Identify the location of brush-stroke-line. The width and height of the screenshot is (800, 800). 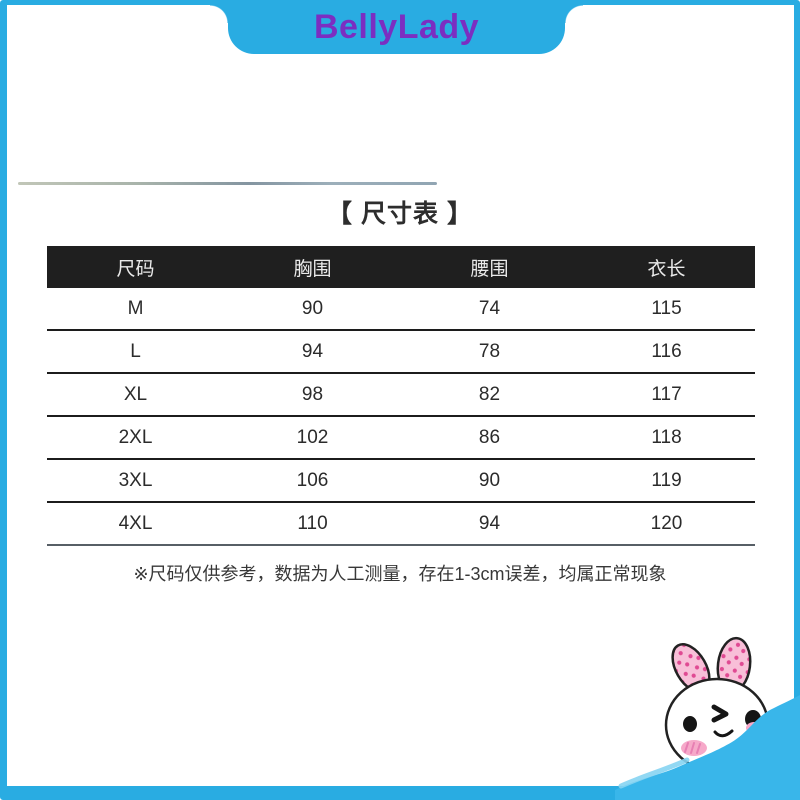
(227, 183).